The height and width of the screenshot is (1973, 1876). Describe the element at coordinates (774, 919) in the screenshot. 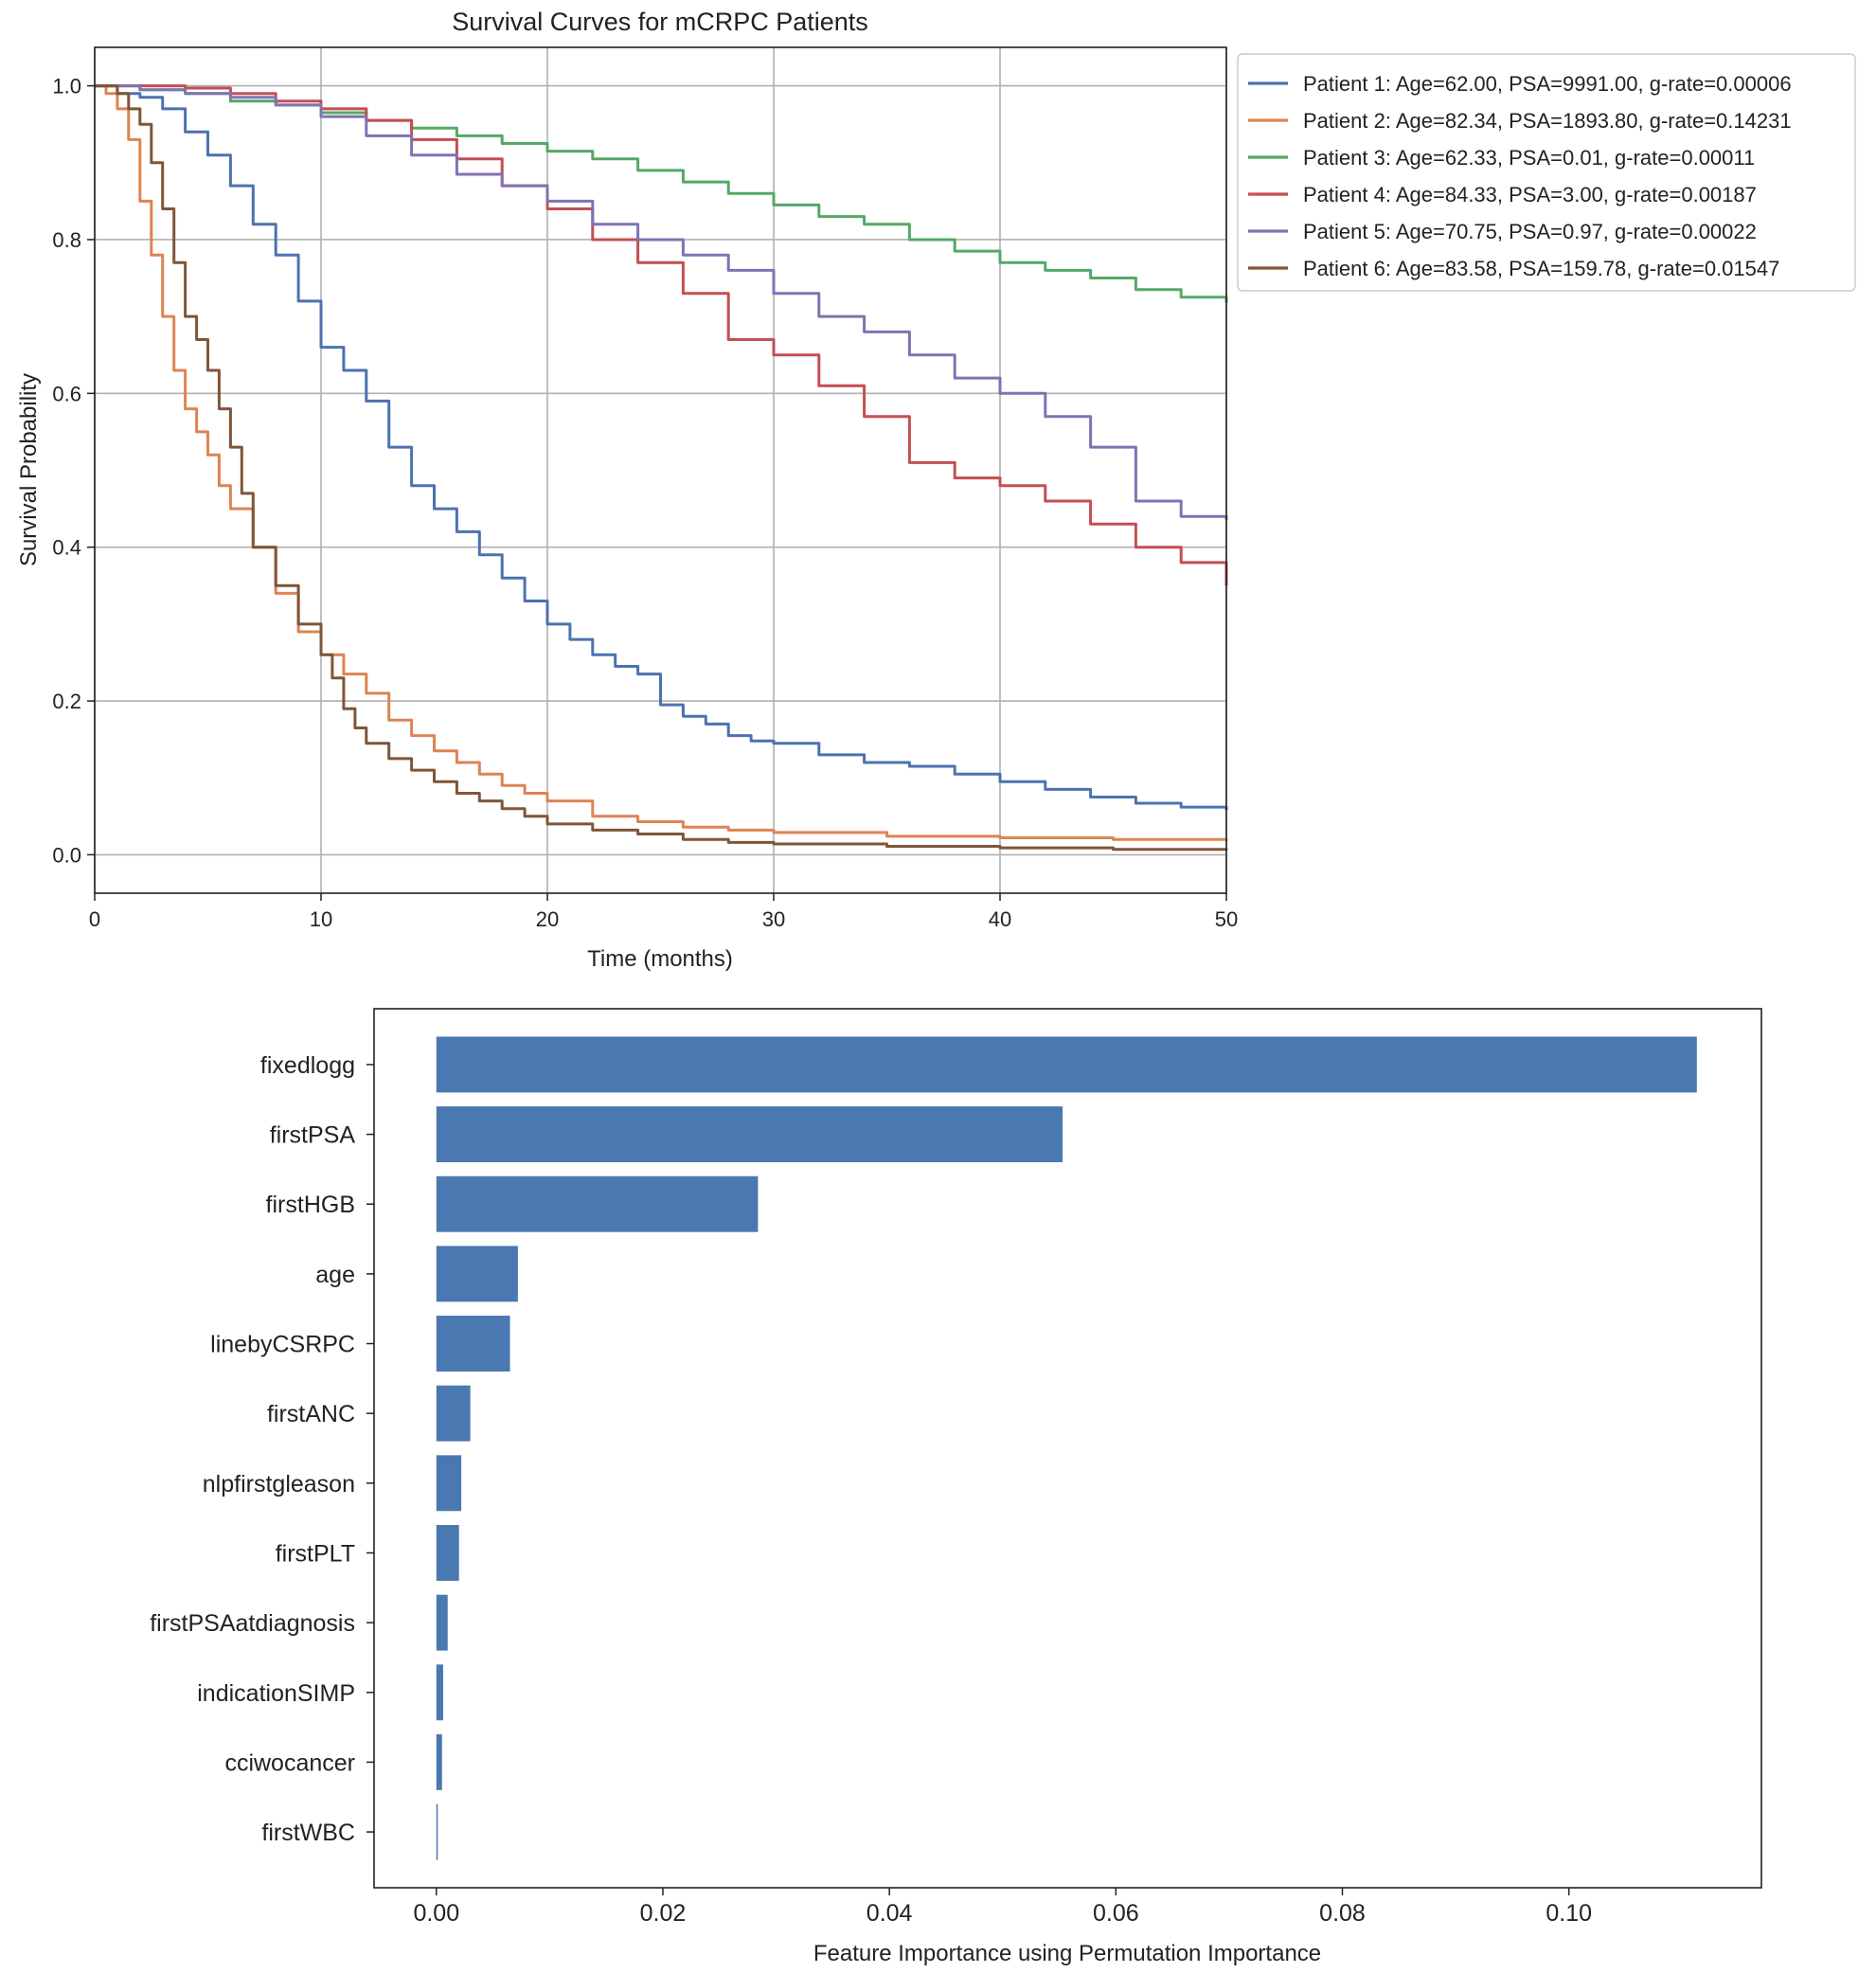

I see `survival-x-tick-label: 30` at that location.